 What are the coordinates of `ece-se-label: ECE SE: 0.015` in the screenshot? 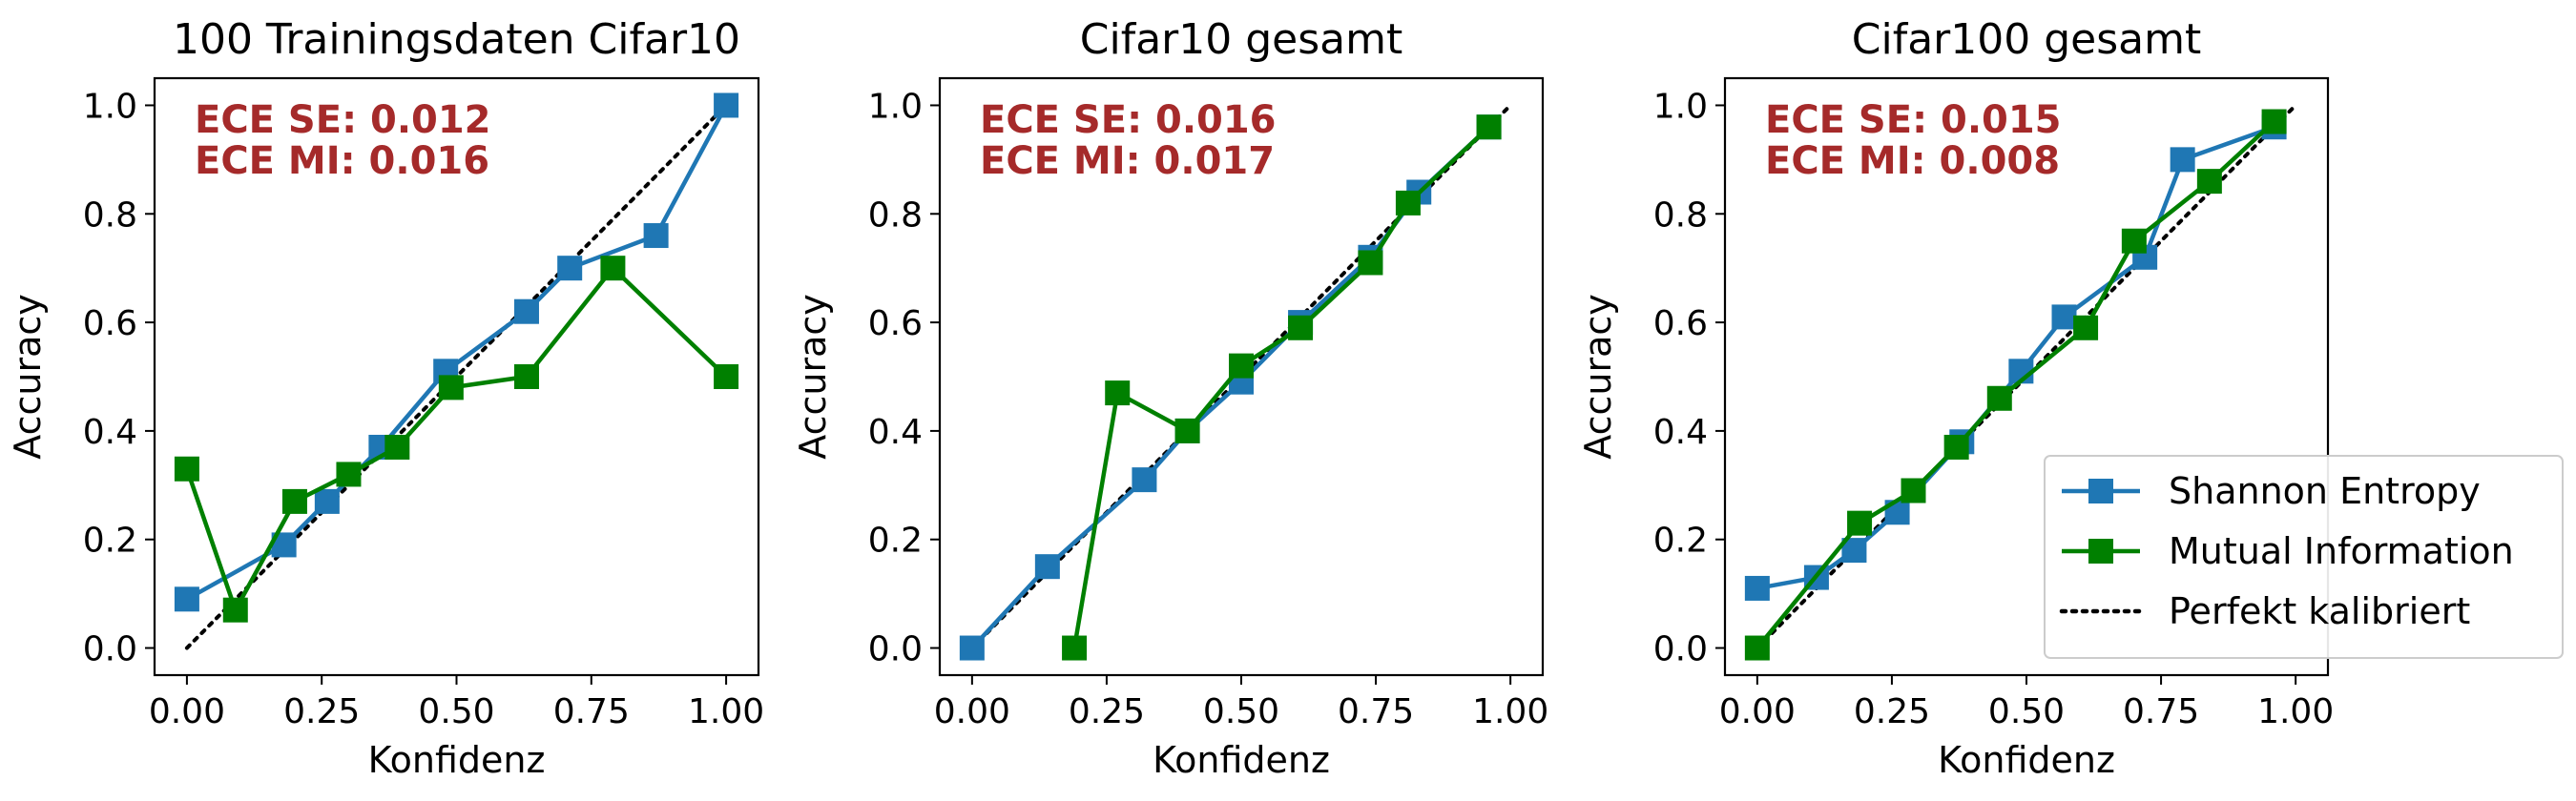 It's located at (1913, 120).